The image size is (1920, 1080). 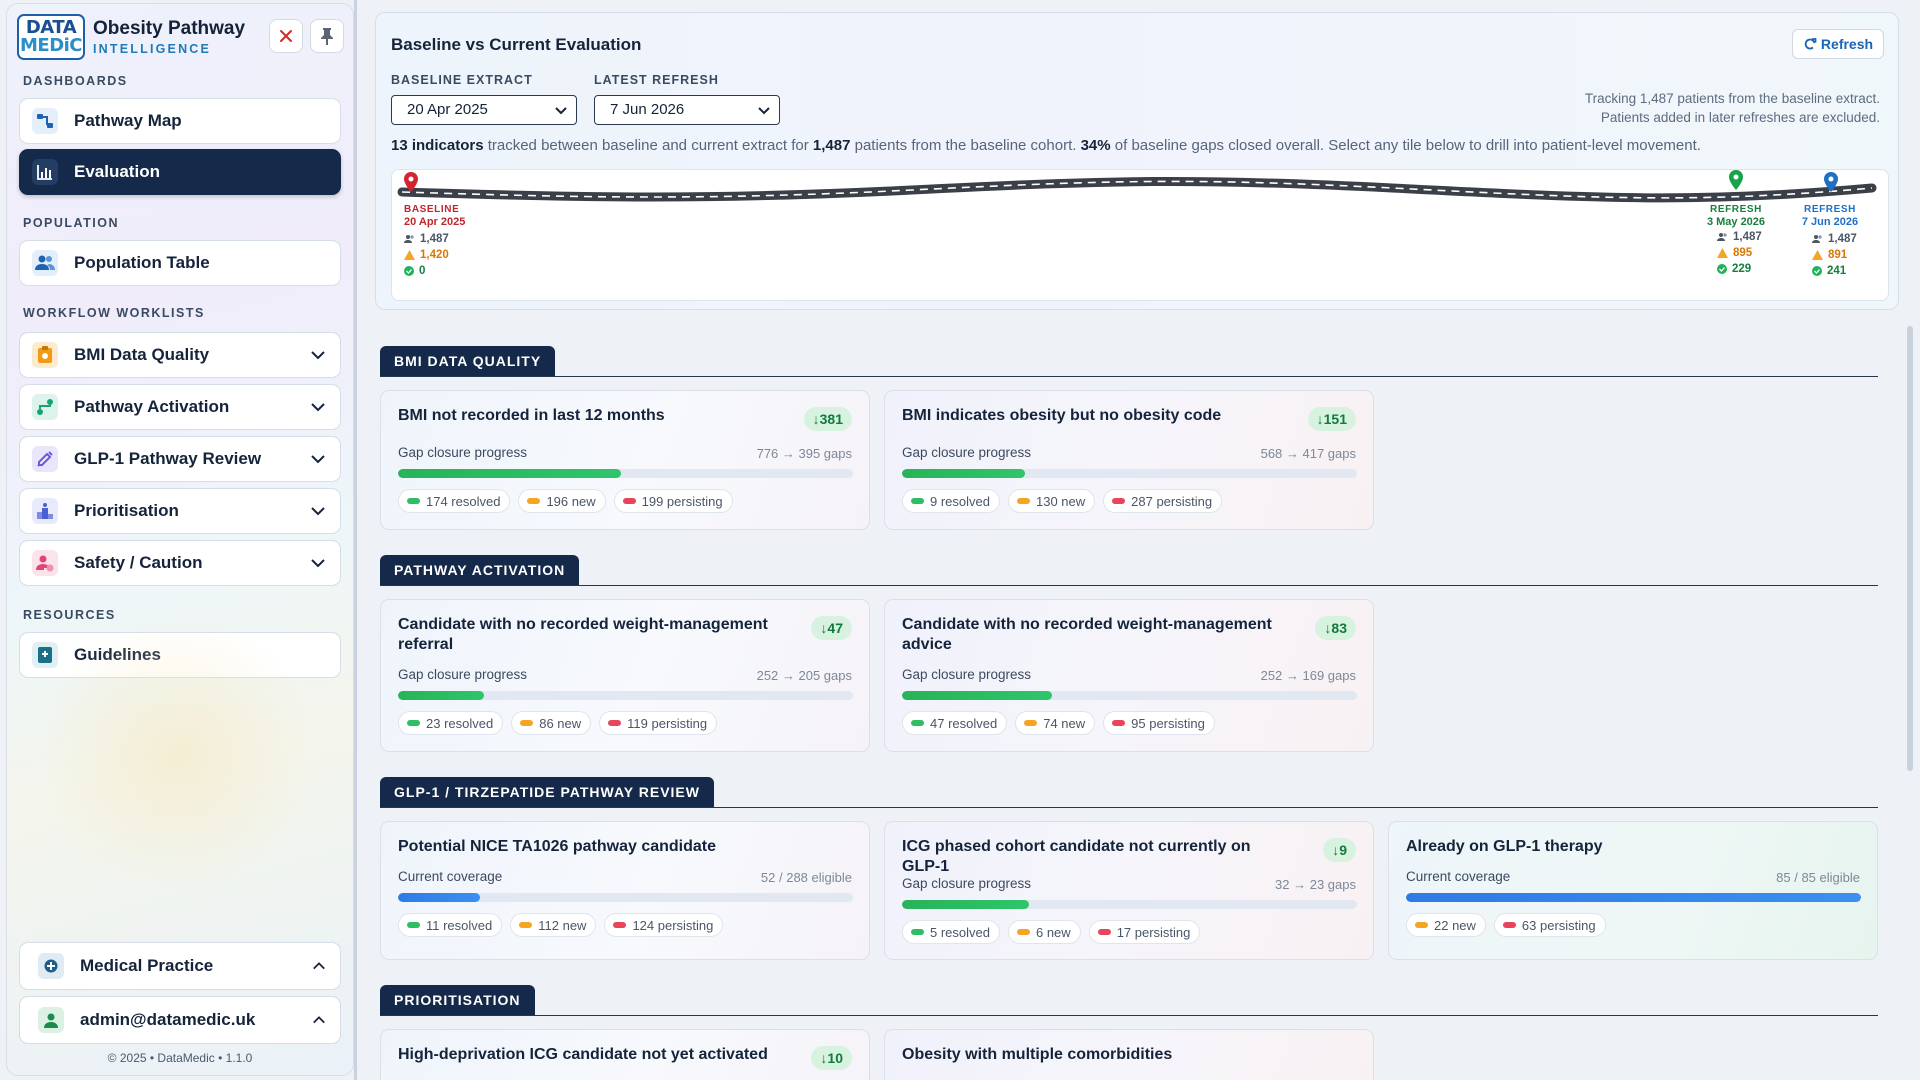 I want to click on resolved-pill: 11 resolved, so click(x=450, y=925).